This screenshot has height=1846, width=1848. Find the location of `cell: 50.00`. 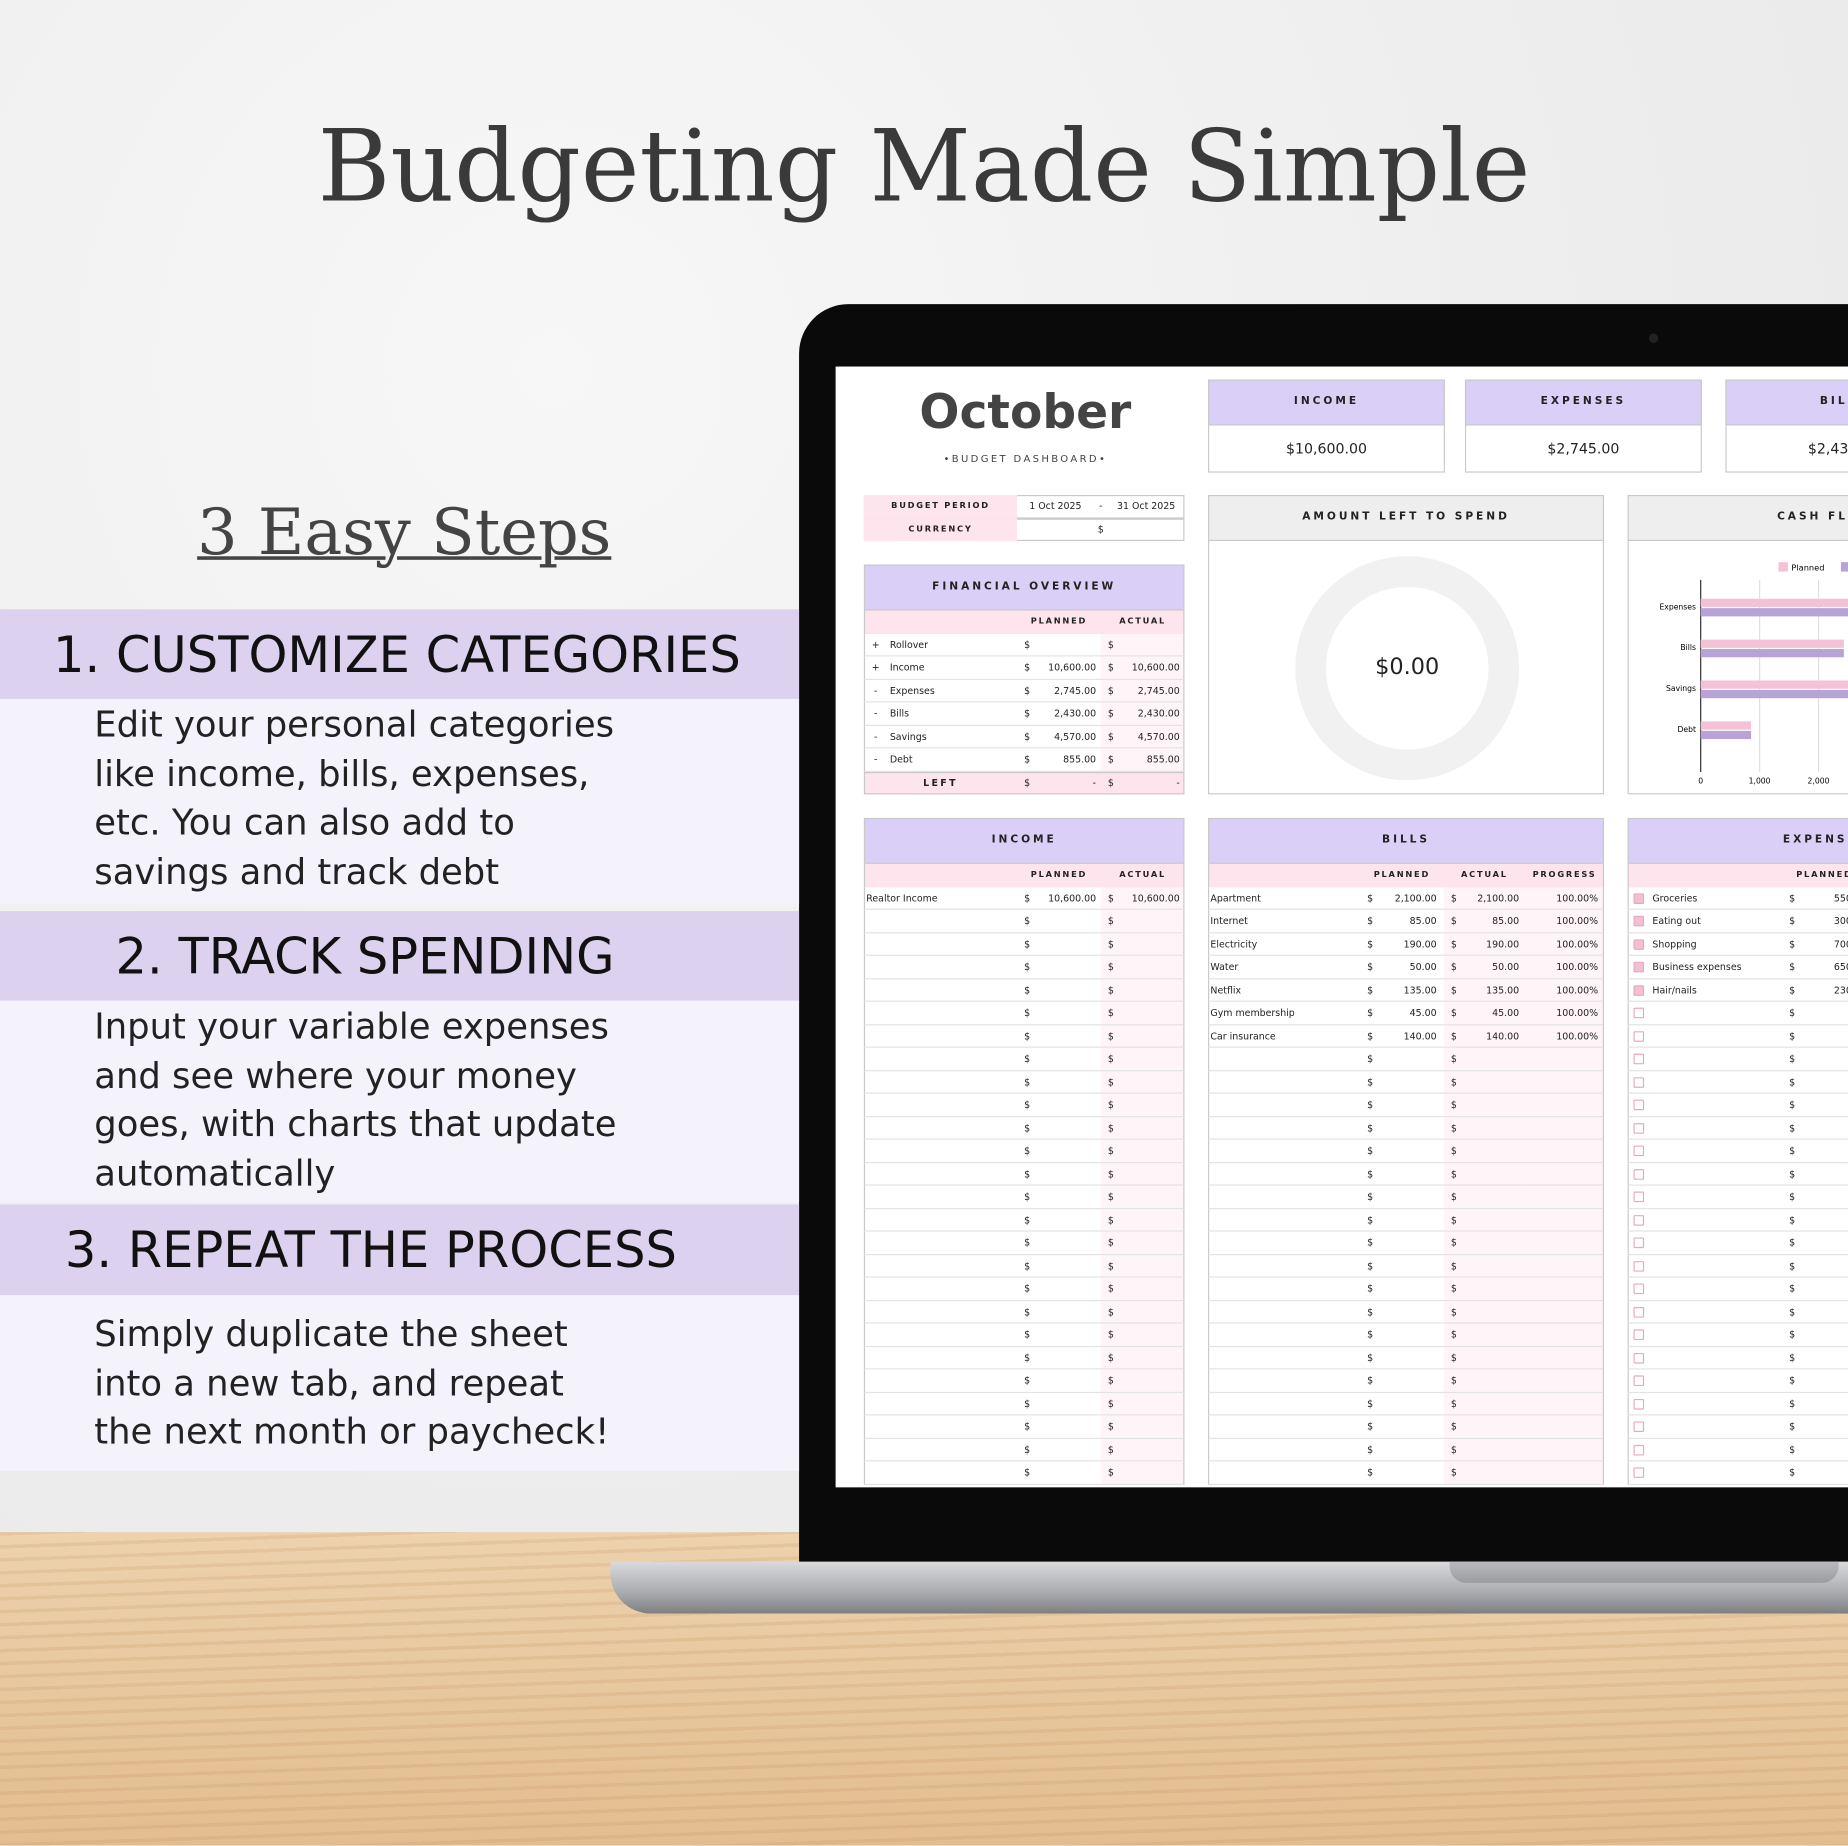

cell: 50.00 is located at coordinates (1423, 967).